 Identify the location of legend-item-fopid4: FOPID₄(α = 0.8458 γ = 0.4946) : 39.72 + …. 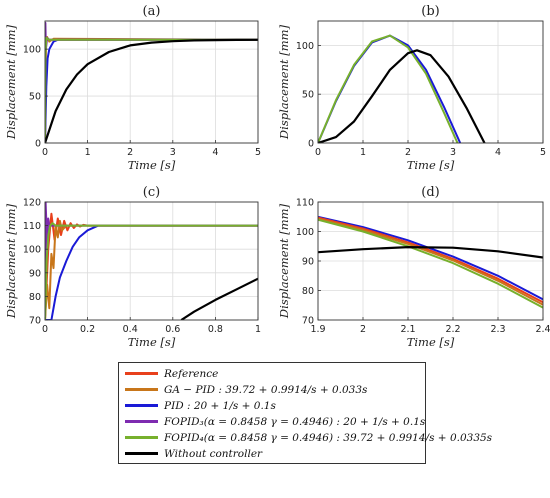
(308, 437).